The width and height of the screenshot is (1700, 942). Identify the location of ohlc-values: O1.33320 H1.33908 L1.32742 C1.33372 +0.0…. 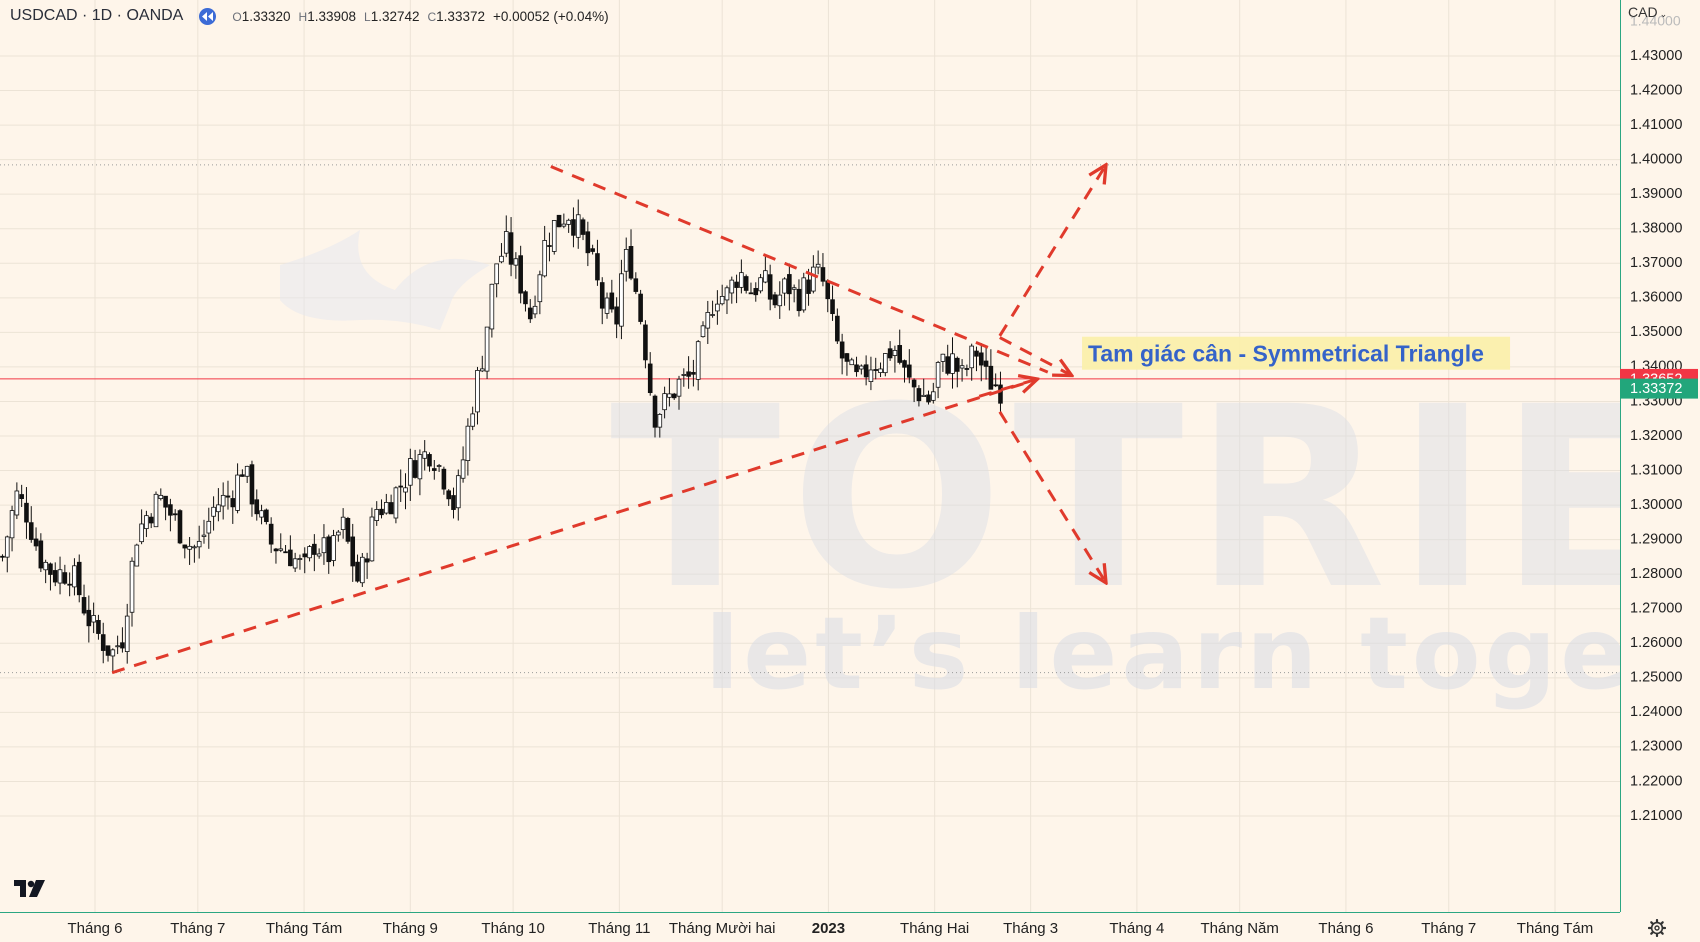
(420, 16).